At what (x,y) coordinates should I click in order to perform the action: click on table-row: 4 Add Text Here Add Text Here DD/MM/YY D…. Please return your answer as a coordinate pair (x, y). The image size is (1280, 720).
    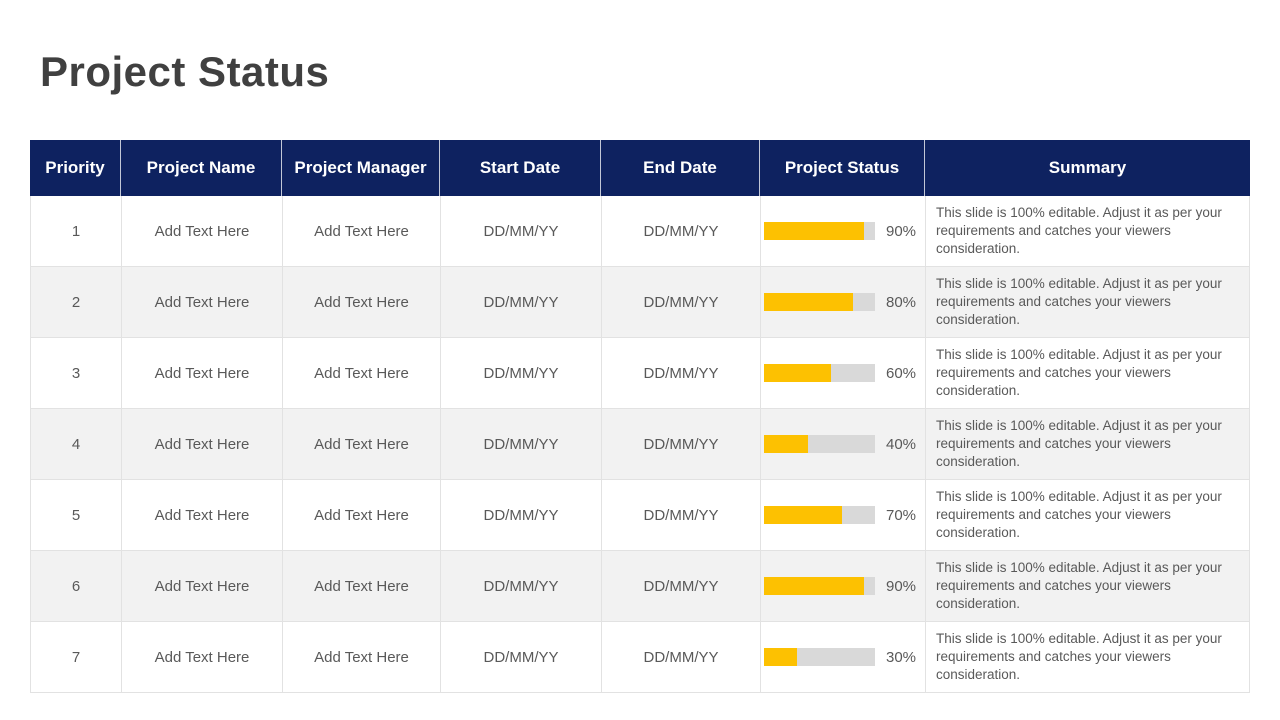
    Looking at the image, I should click on (640, 444).